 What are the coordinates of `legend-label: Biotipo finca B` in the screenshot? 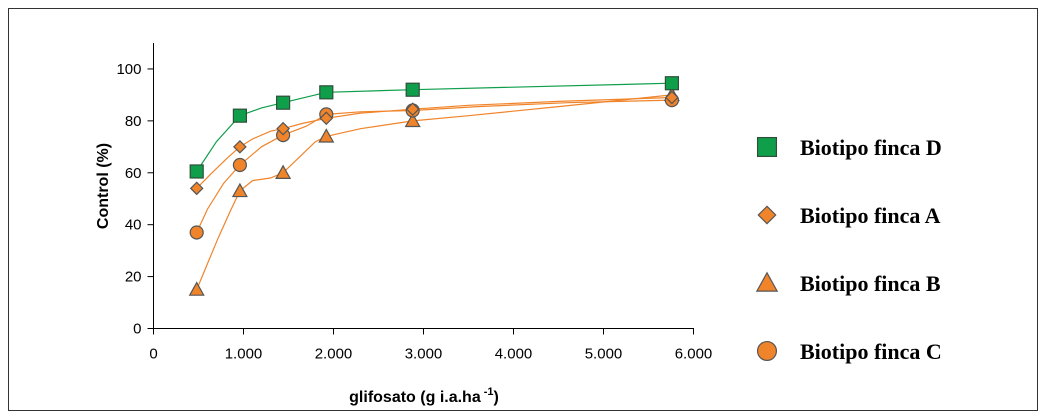 It's located at (870, 283).